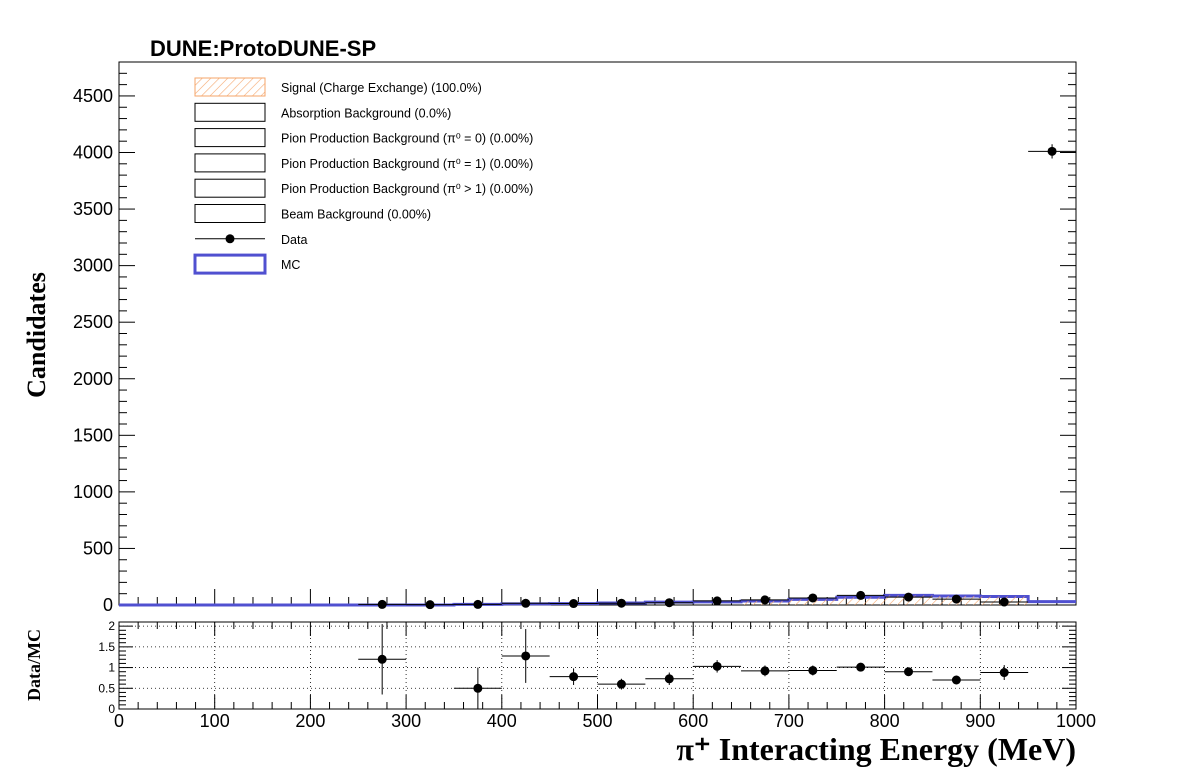 Image resolution: width=1196 pixels, height=772 pixels. What do you see at coordinates (693, 721) in the screenshot?
I see `x-tick-label: 600` at bounding box center [693, 721].